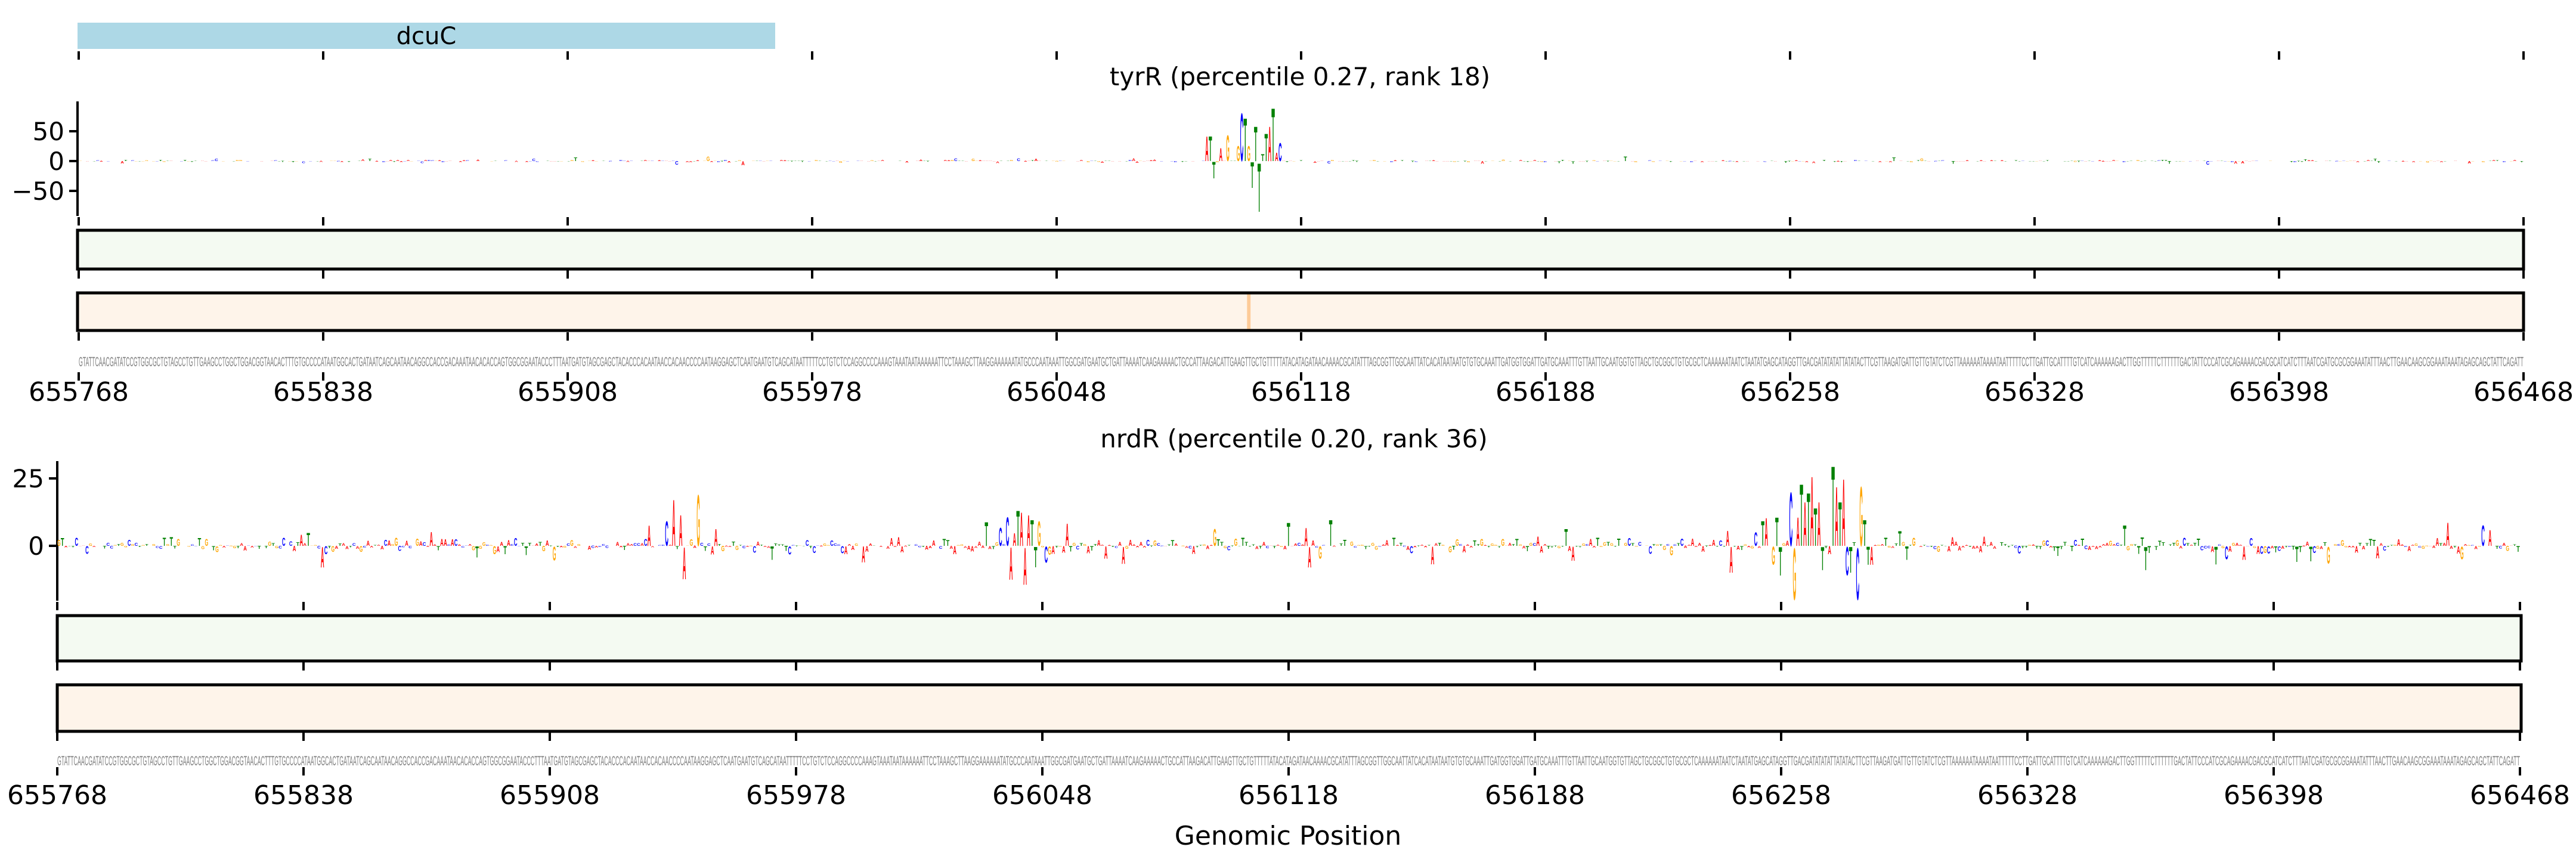 The height and width of the screenshot is (859, 2576). What do you see at coordinates (1042, 795) in the screenshot?
I see `x-tick-label: 656048` at bounding box center [1042, 795].